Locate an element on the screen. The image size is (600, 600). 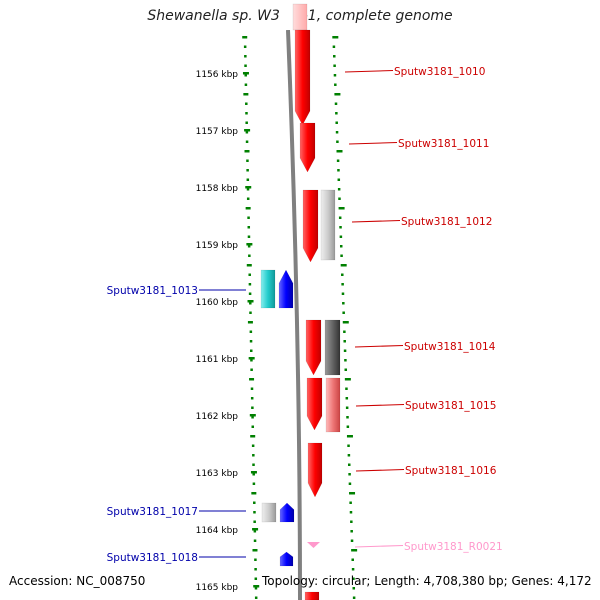
gene-fragment-top is located at coordinates (300, 17).